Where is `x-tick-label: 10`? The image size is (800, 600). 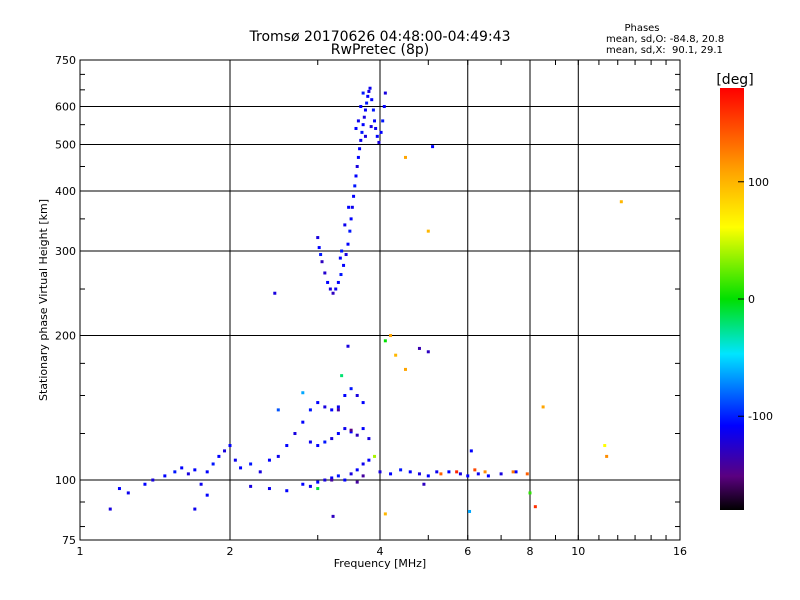
x-tick-label: 10 is located at coordinates (578, 551).